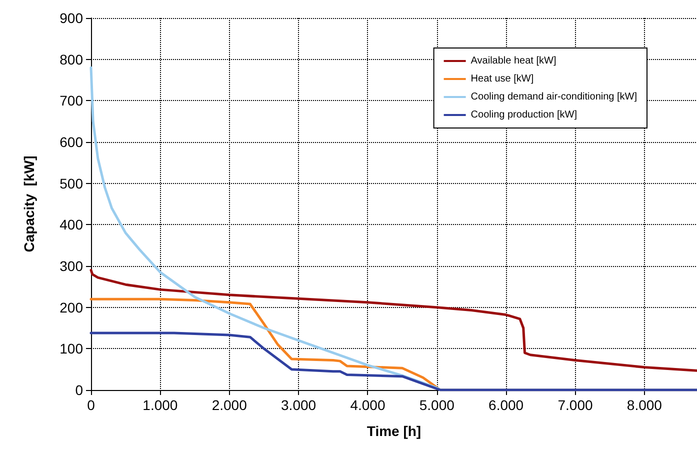  What do you see at coordinates (72, 224) in the screenshot?
I see `y-tick-label: 400` at bounding box center [72, 224].